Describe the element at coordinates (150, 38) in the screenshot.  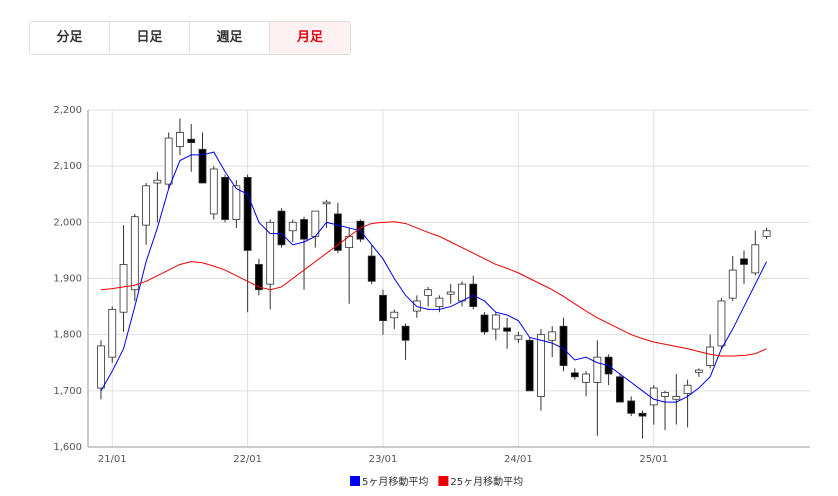
I see `tab: 日足` at that location.